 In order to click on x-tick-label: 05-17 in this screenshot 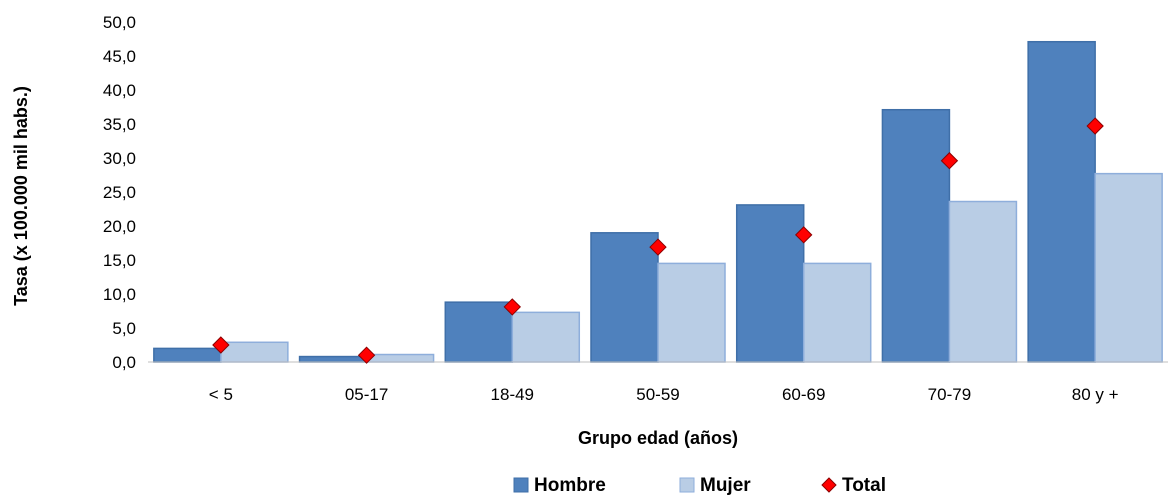, I will do `click(366, 394)`.